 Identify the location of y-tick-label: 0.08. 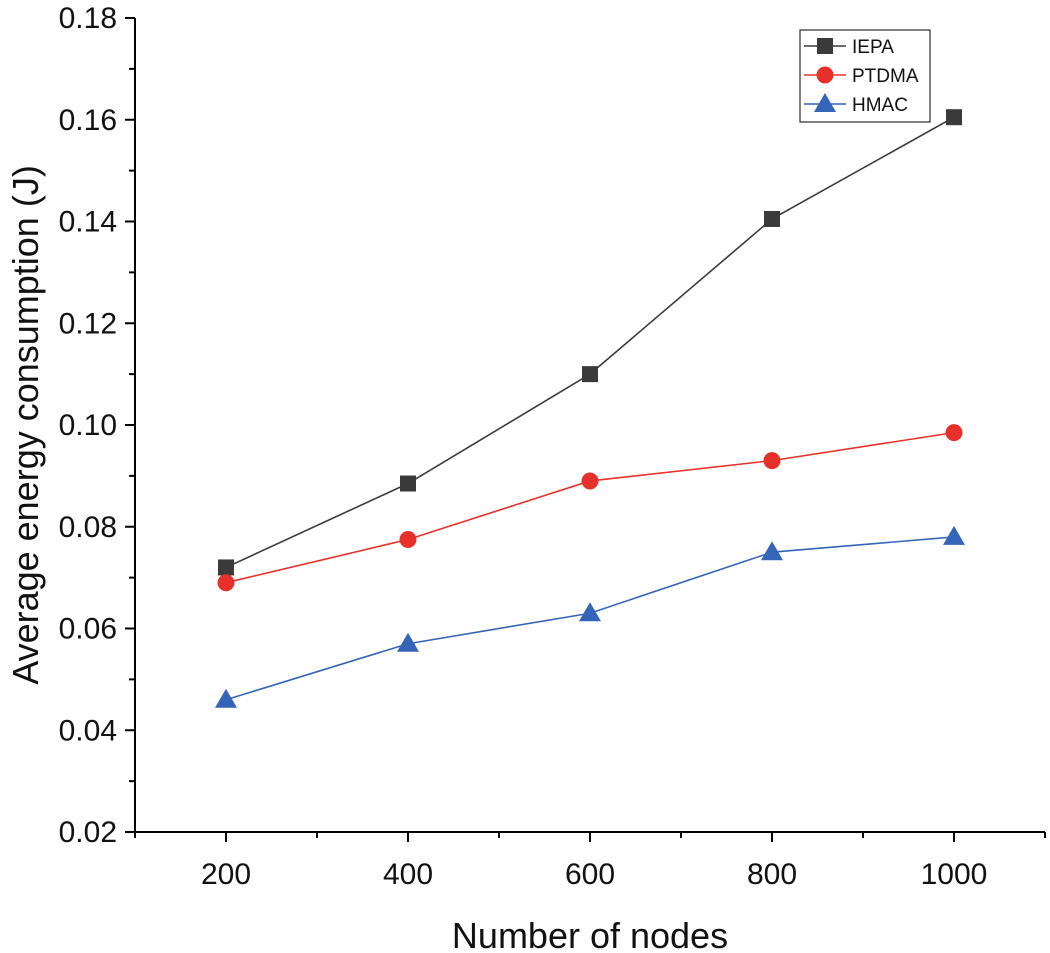
(88, 527).